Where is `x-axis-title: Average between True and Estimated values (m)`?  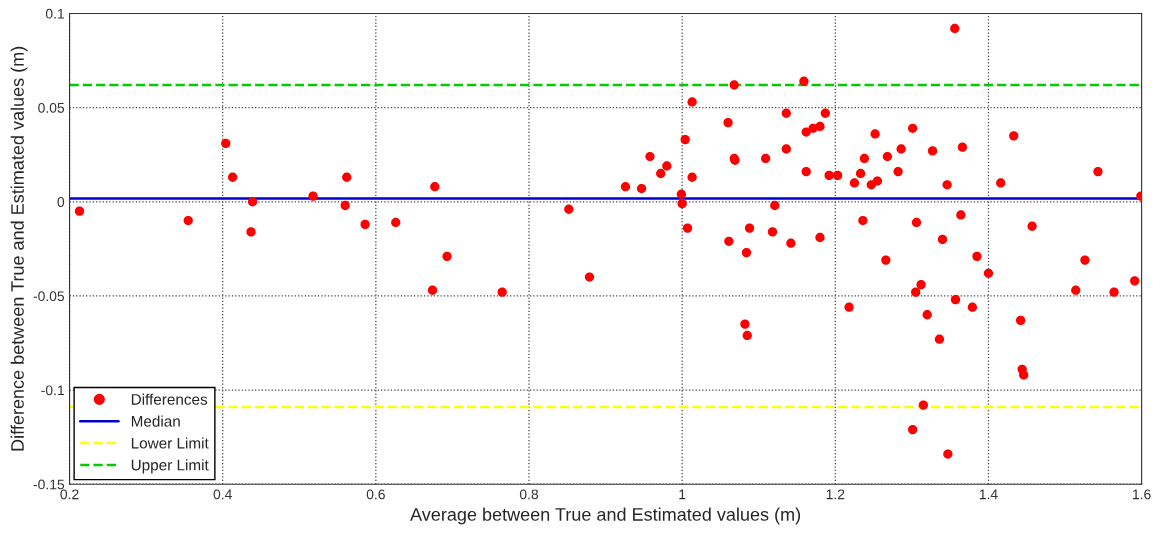 x-axis-title: Average between True and Estimated values (m) is located at coordinates (605, 516).